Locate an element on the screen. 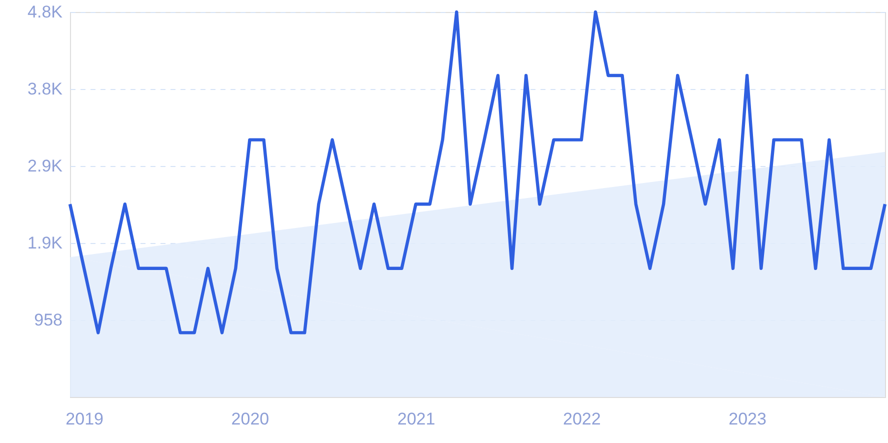 Image resolution: width=888 pixels, height=443 pixels. y-tick-label: 3.8K is located at coordinates (46, 89).